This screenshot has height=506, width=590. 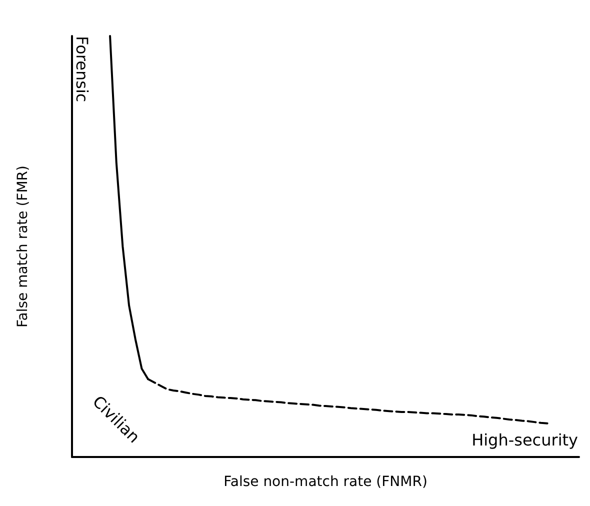 What do you see at coordinates (326, 482) in the screenshot?
I see `x-axis-title: False non-match rate (FNMR)` at bounding box center [326, 482].